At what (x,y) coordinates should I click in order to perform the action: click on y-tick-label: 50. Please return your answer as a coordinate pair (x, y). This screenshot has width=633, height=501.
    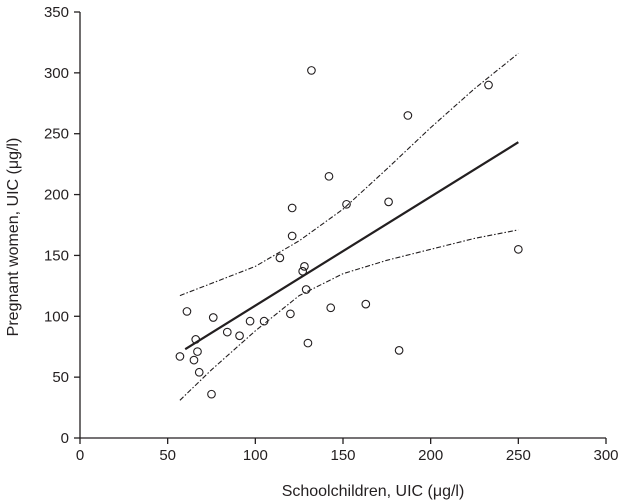
    Looking at the image, I should click on (60, 377).